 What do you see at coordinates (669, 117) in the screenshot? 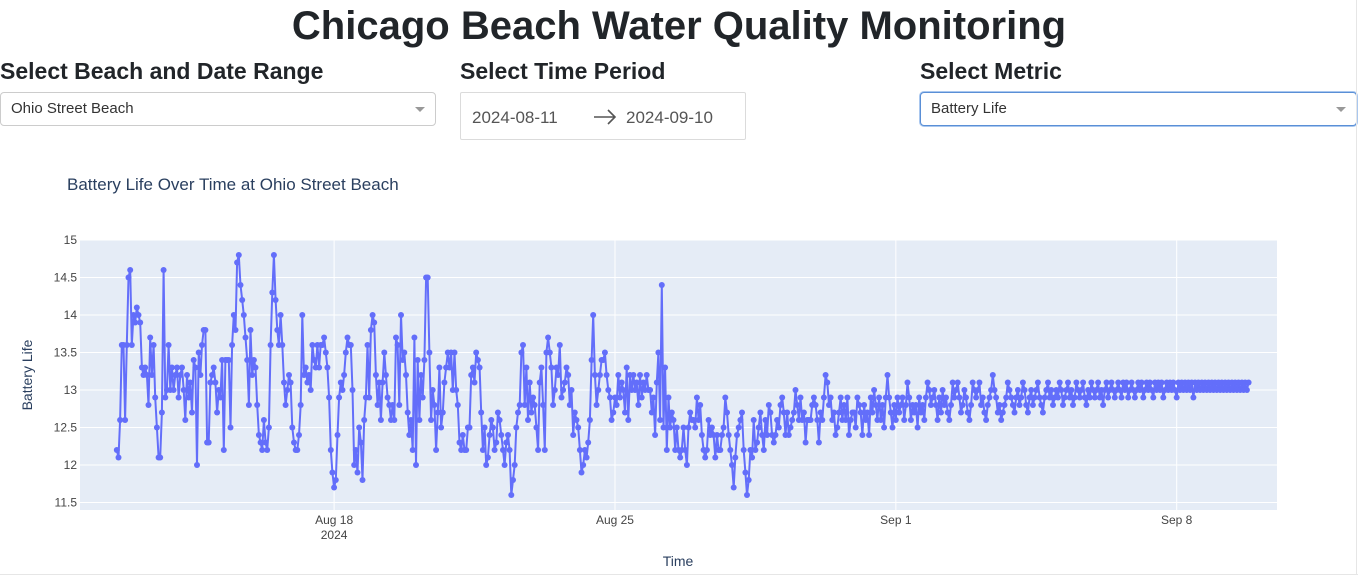
I see `end-date-input: 2024-09-10` at bounding box center [669, 117].